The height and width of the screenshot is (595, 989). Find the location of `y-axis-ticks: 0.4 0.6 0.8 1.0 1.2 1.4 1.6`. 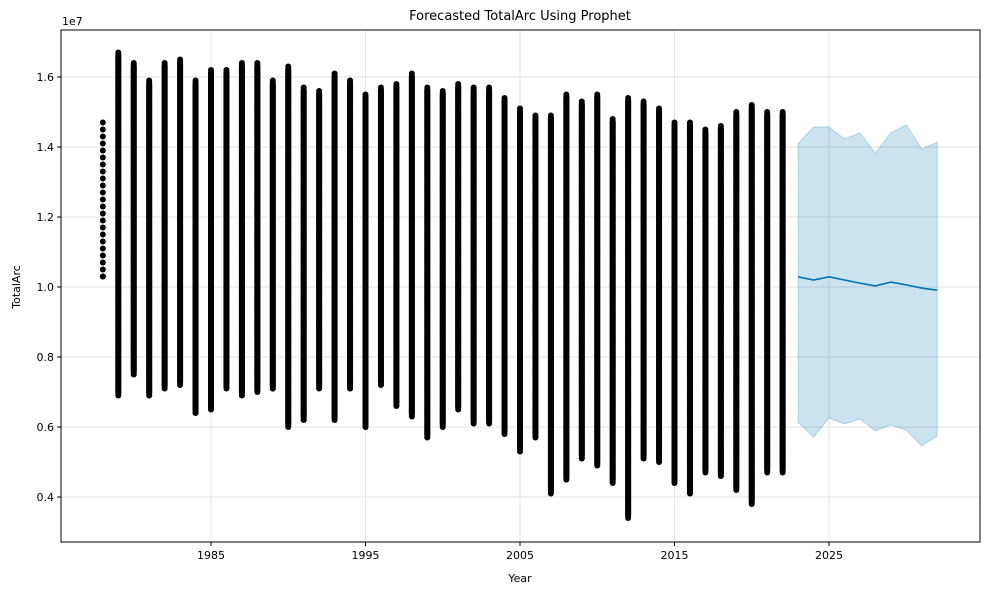

y-axis-ticks: 0.4 0.6 0.8 1.0 1.2 1.4 1.6 is located at coordinates (49, 287).